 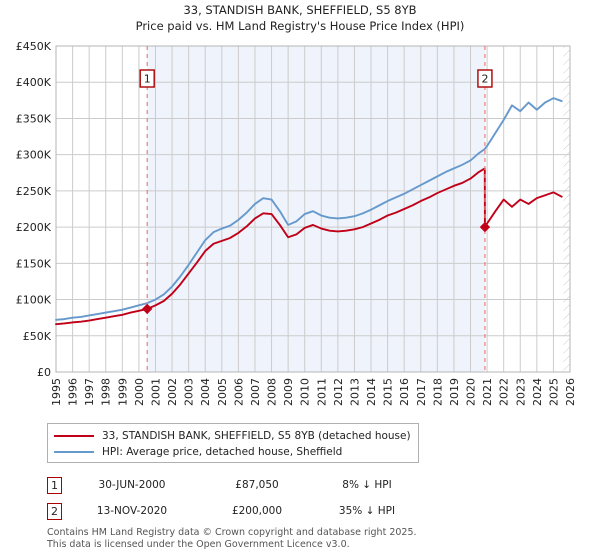 What do you see at coordinates (132, 511) in the screenshot?
I see `transaction-date: 13-NOV-2020` at bounding box center [132, 511].